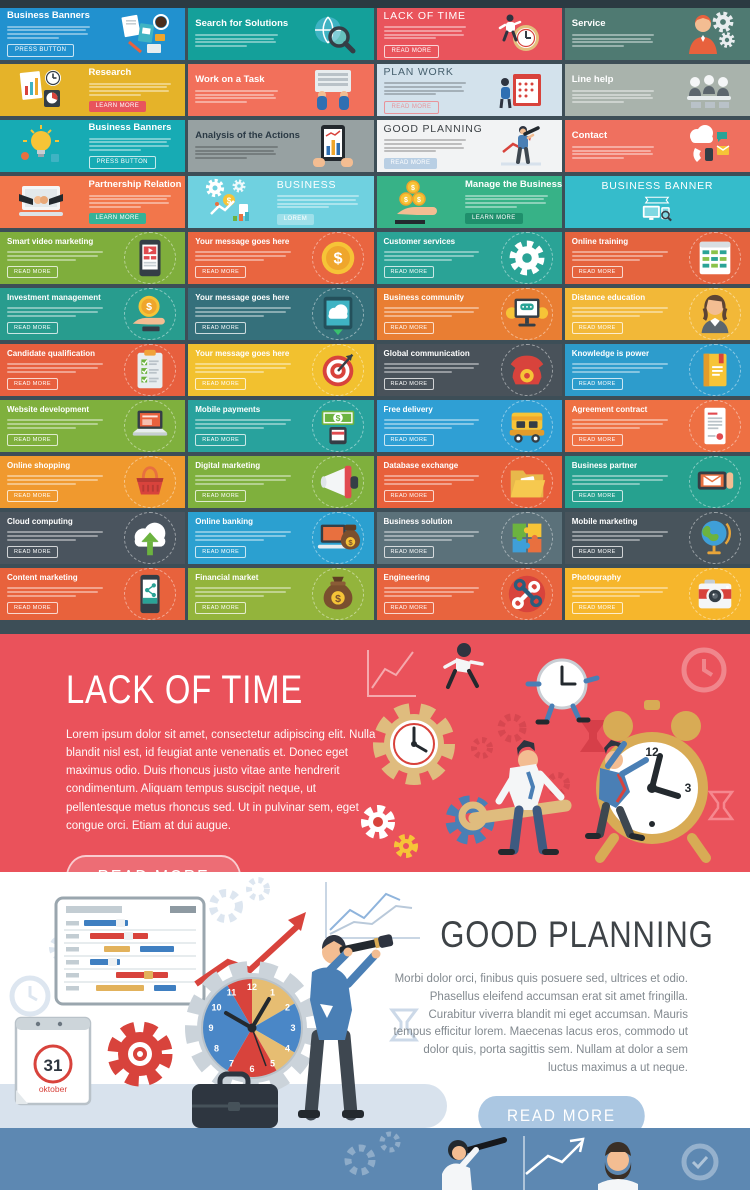  What do you see at coordinates (608, 298) in the screenshot?
I see `banner-tile-title: Distance education` at bounding box center [608, 298].